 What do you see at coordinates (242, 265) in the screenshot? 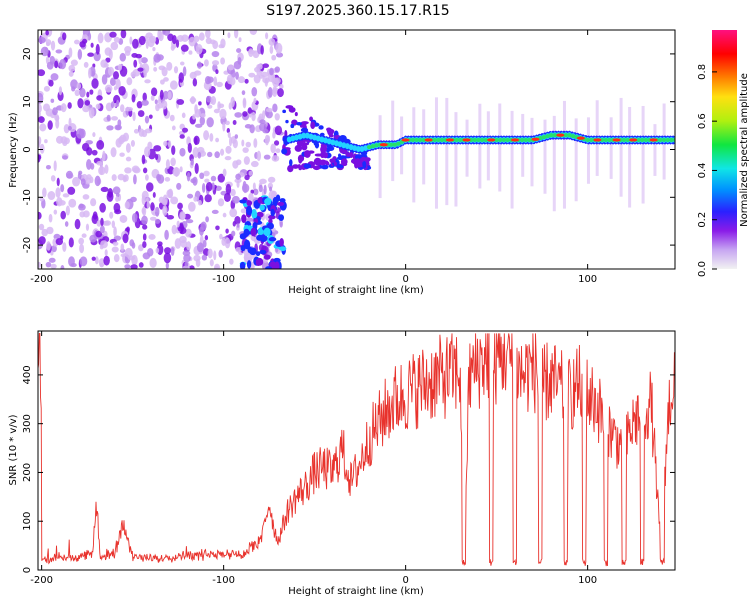
I see `spectrogram-cluster-blob` at bounding box center [242, 265].